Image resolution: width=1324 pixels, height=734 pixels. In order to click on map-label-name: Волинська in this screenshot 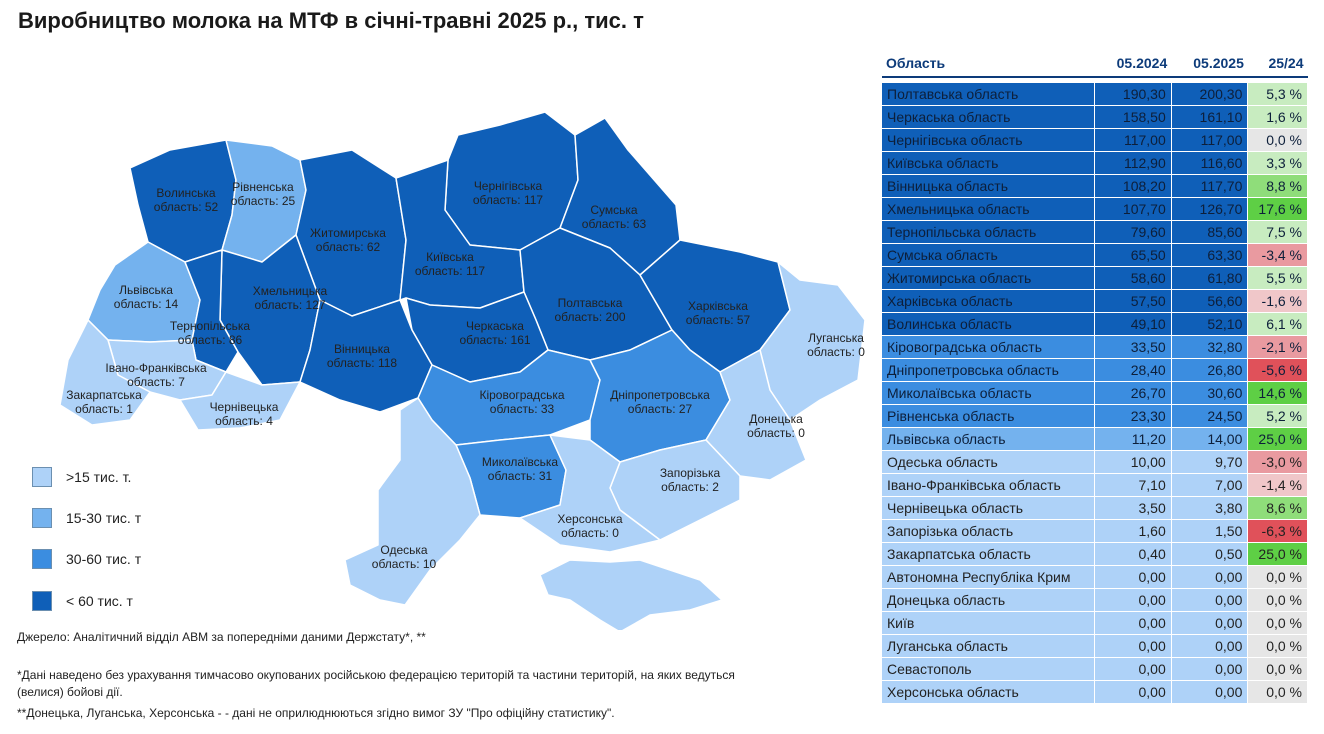, I will do `click(186, 193)`.